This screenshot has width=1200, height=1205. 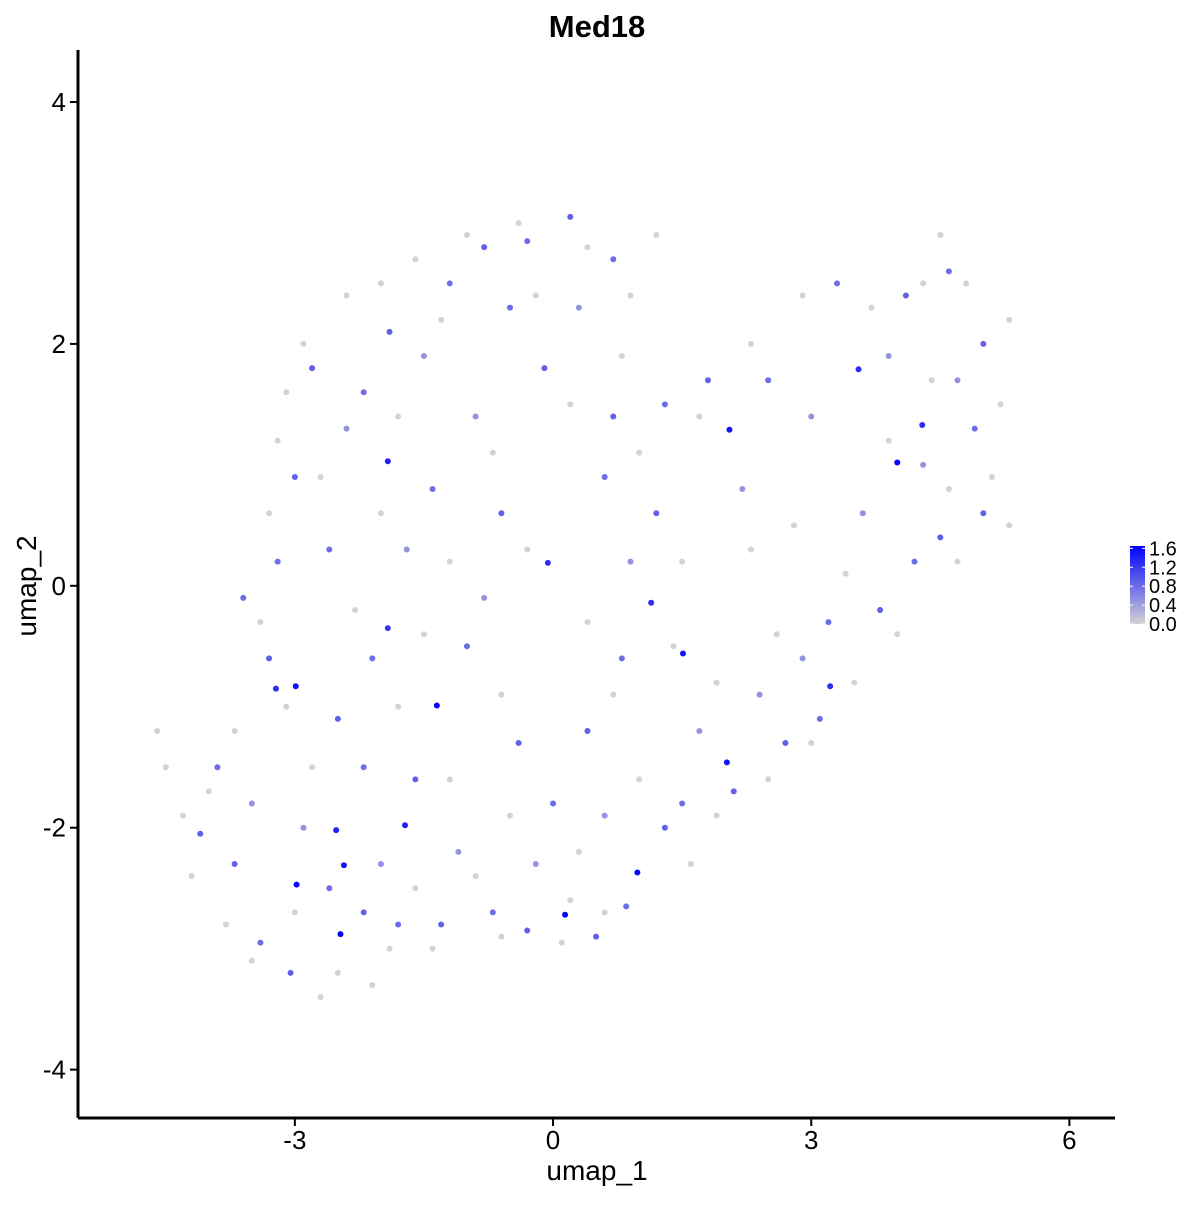 What do you see at coordinates (294, 1140) in the screenshot?
I see `x-tick-label: -3` at bounding box center [294, 1140].